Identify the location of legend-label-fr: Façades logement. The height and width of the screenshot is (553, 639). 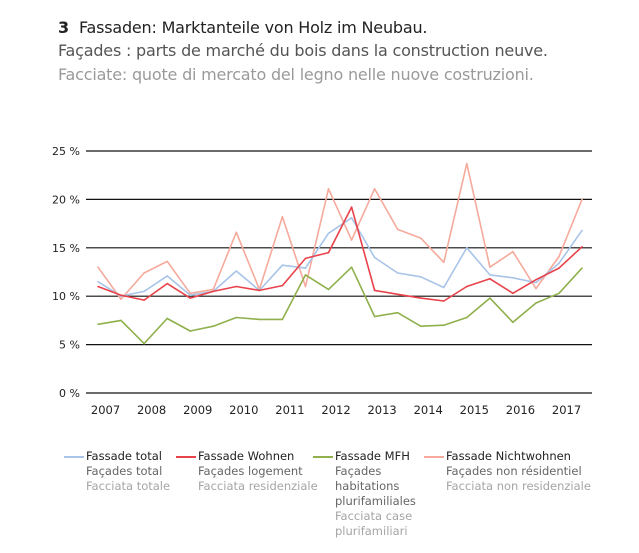
(250, 471).